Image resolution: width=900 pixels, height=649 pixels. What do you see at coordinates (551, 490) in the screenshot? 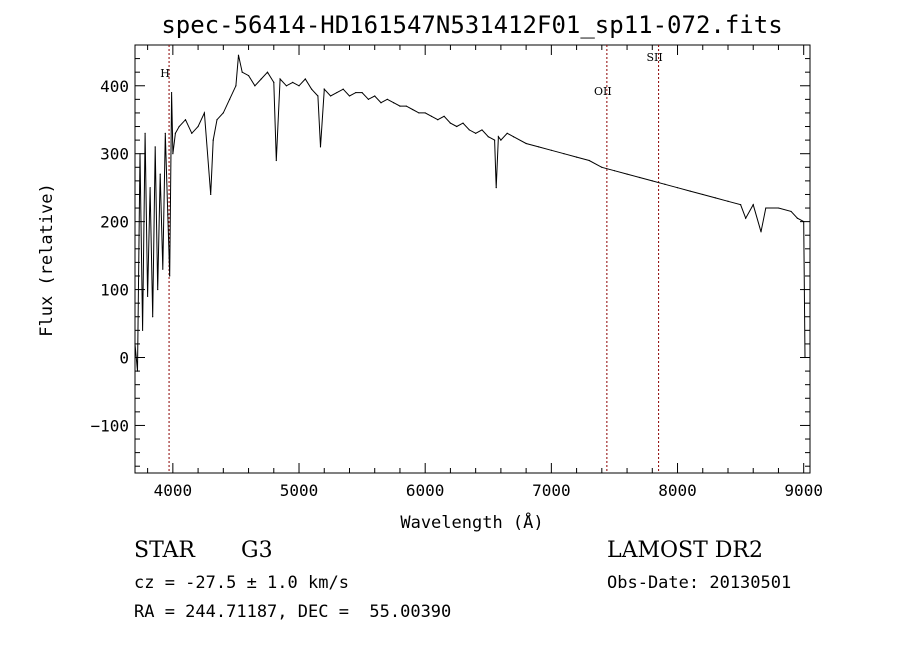
I see `x-tick-label: 7000` at bounding box center [551, 490].